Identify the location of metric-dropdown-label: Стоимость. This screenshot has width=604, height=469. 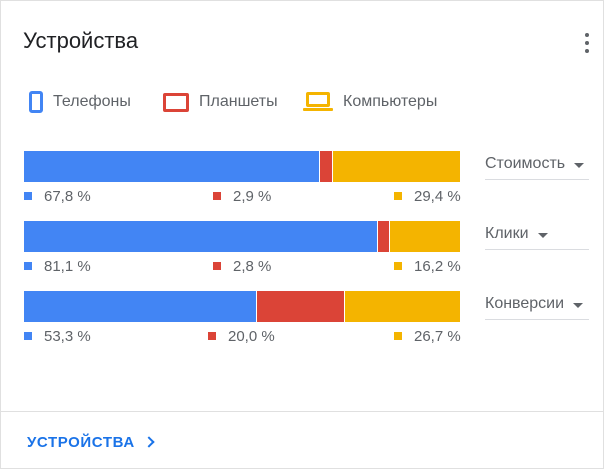
(525, 163).